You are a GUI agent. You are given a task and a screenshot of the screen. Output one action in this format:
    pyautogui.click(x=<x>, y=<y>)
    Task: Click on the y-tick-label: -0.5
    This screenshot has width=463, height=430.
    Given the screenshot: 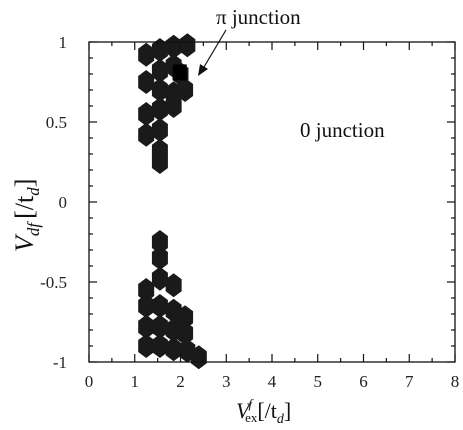 What is the action you would take?
    pyautogui.click(x=53, y=282)
    